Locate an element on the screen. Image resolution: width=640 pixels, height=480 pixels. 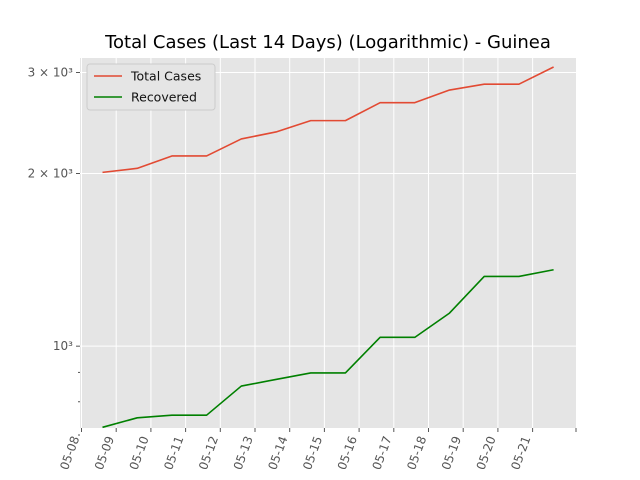
x-tick-label: 05-19 is located at coordinates (451, 453).